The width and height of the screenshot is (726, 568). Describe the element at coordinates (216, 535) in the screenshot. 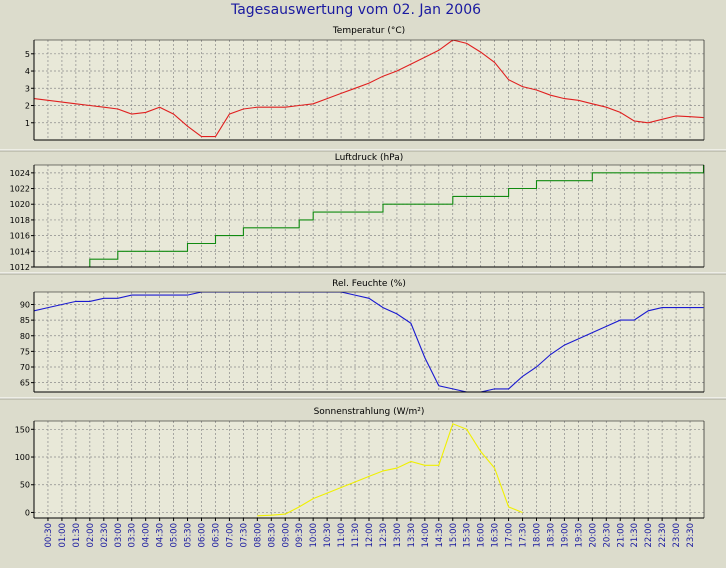

I see `x-tick-label: 06:30` at that location.